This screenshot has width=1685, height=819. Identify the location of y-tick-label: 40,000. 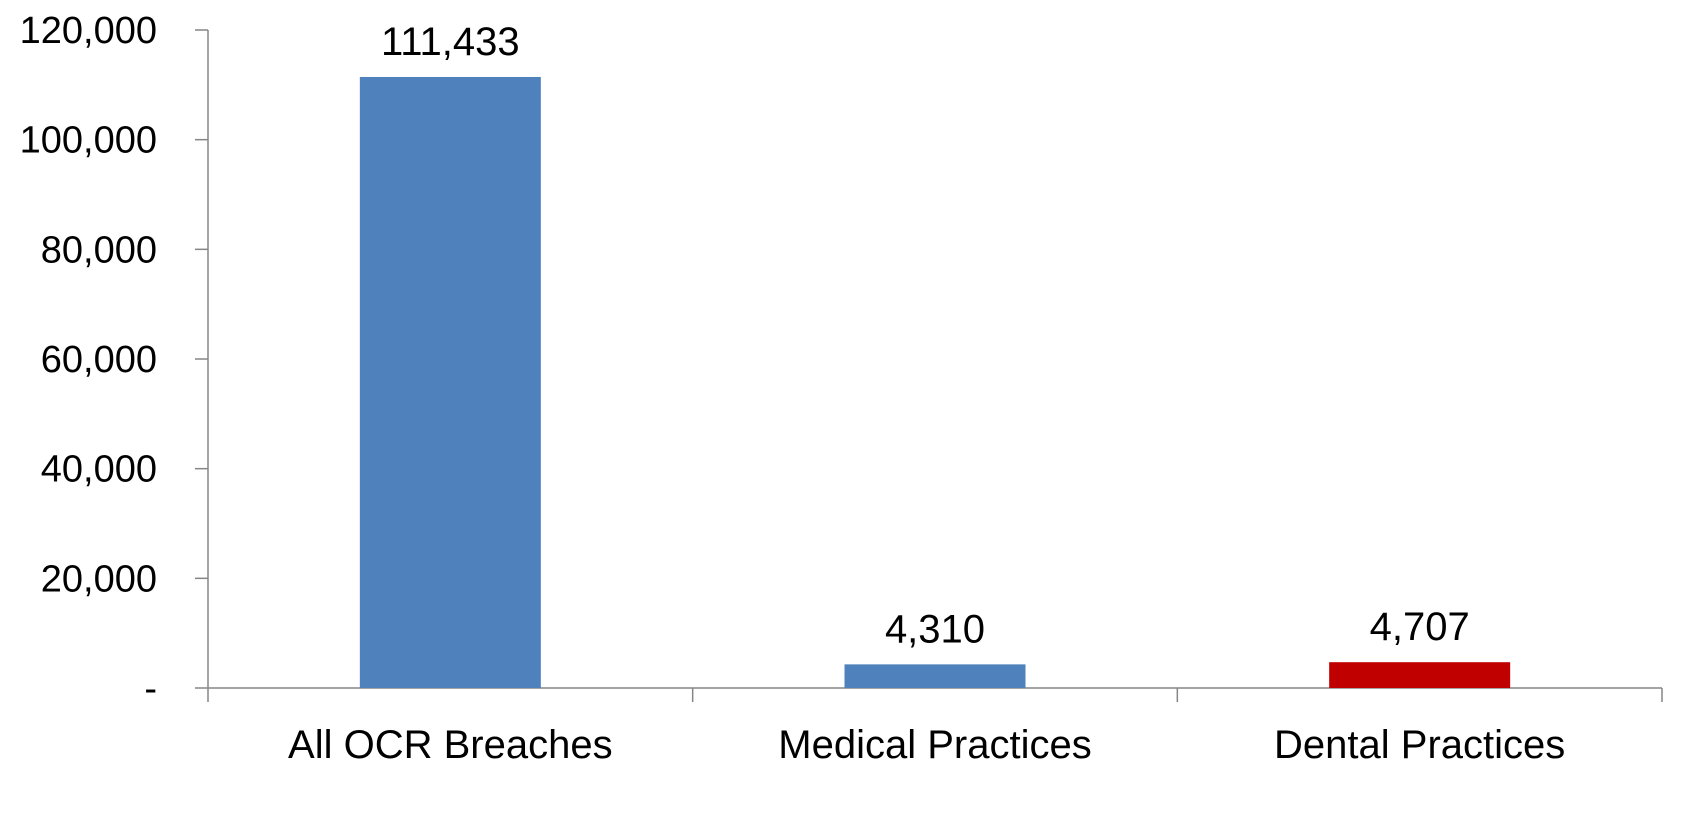
(99, 470).